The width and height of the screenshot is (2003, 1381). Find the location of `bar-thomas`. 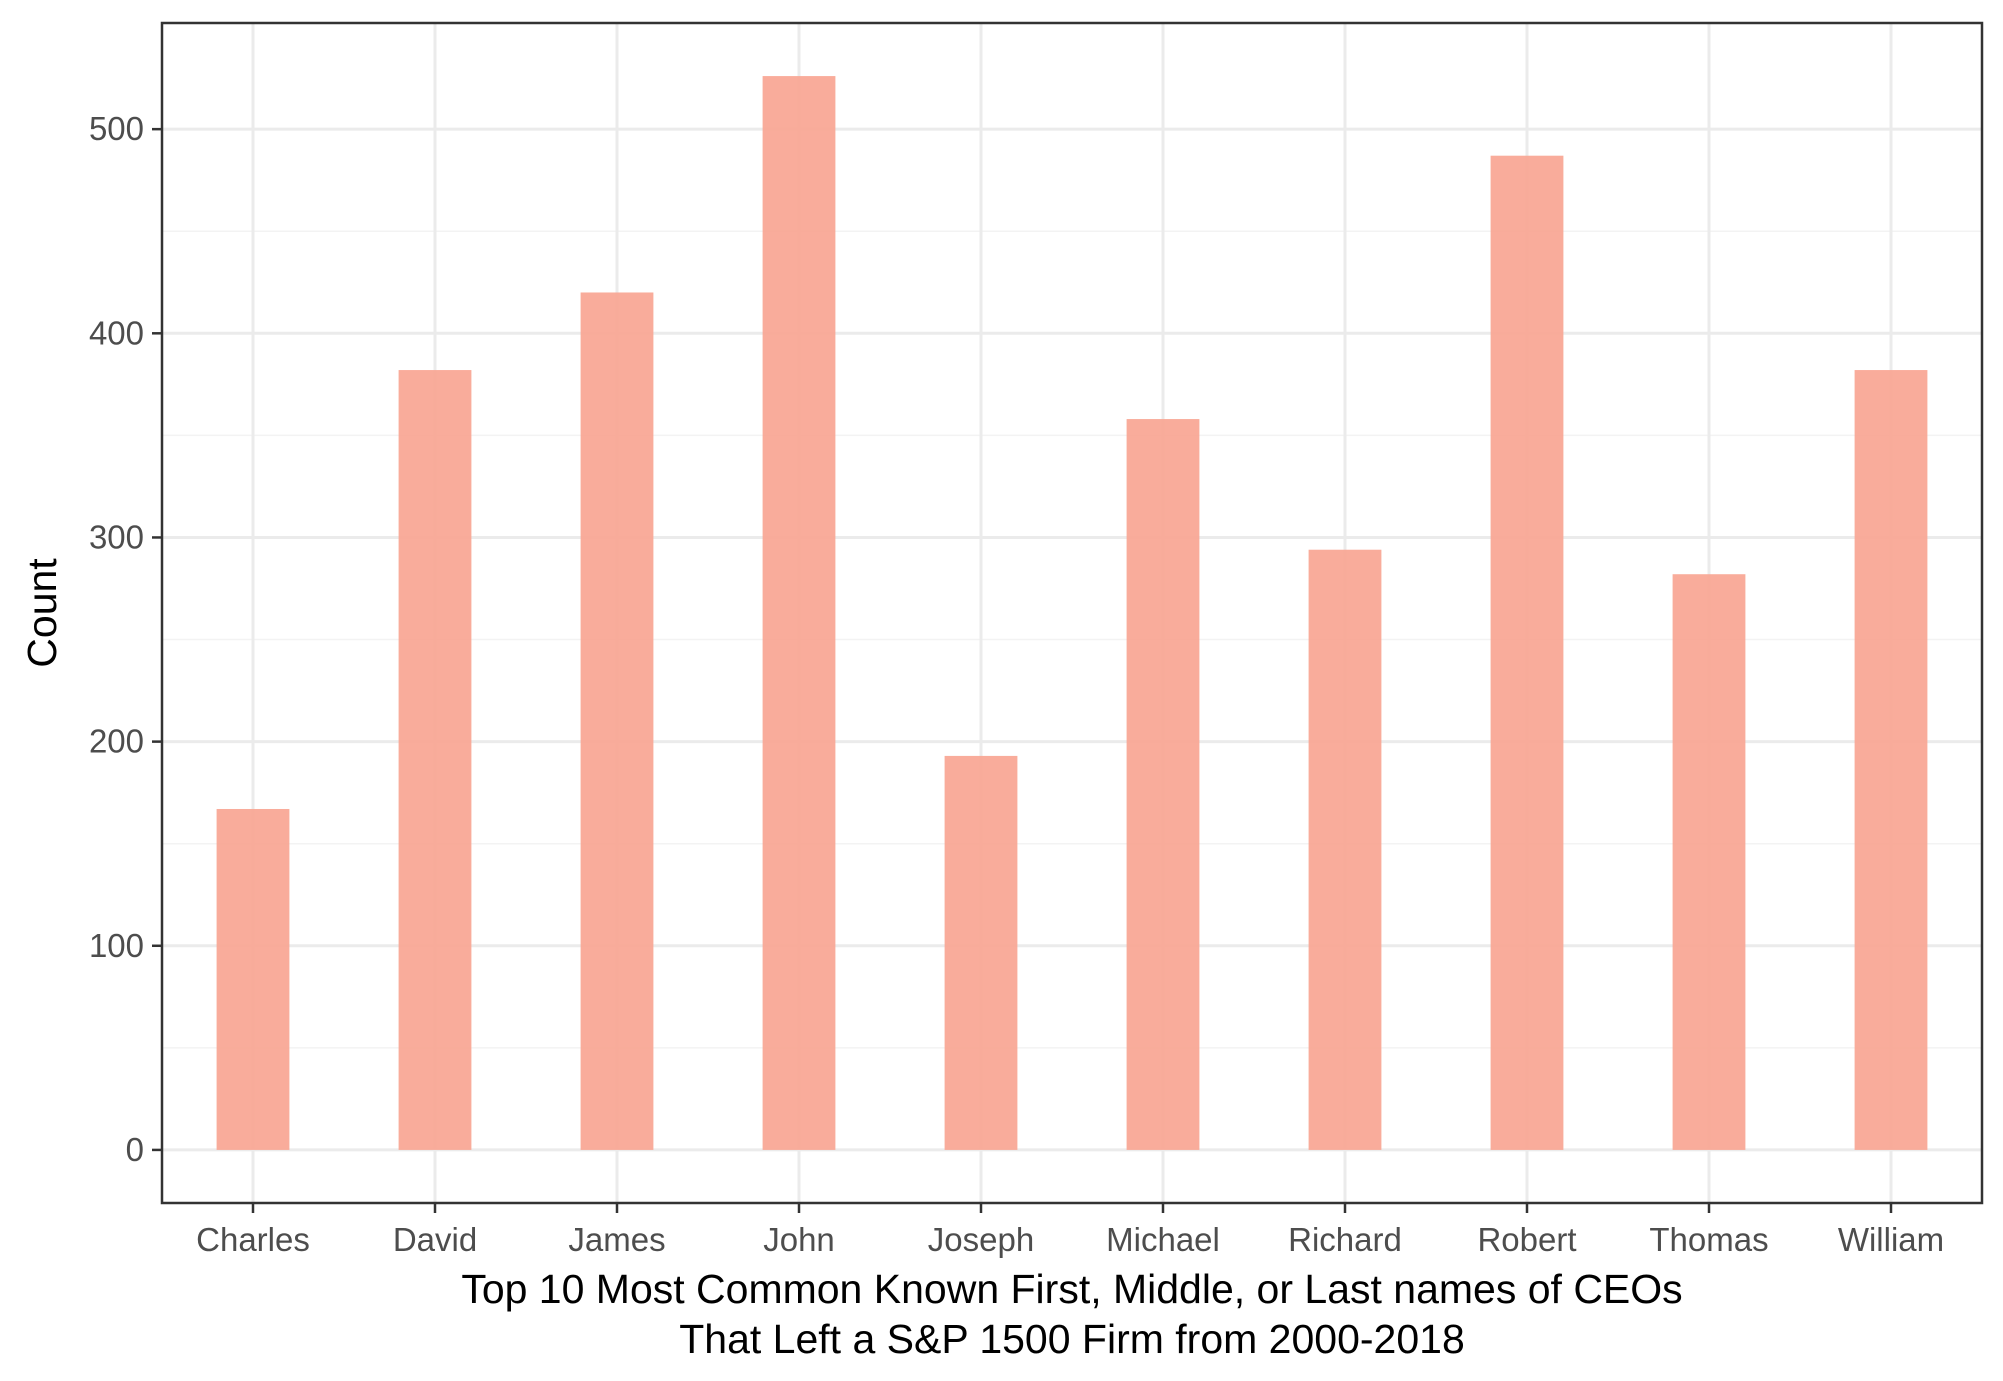

bar-thomas is located at coordinates (1709, 862).